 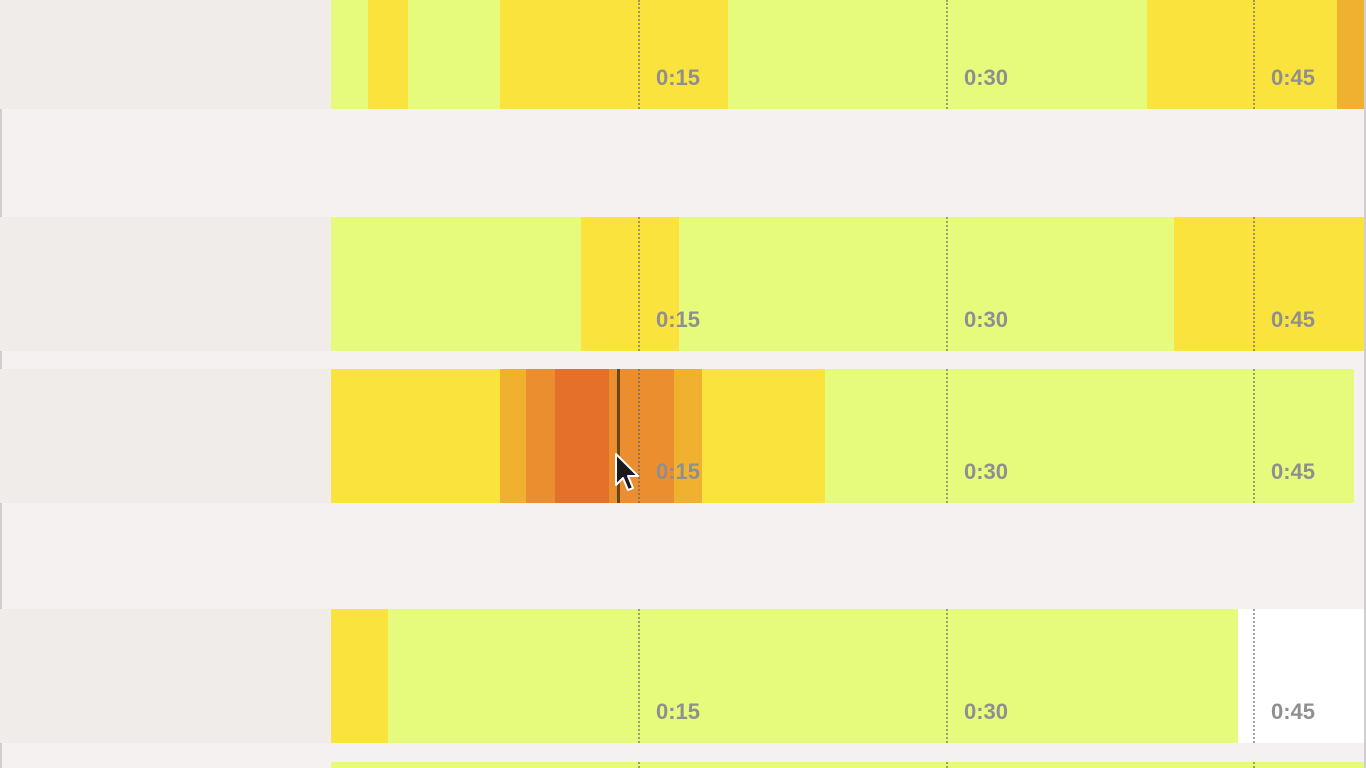 I want to click on heatmap-row: 0:15 0:30 0:45, so click(x=683, y=54).